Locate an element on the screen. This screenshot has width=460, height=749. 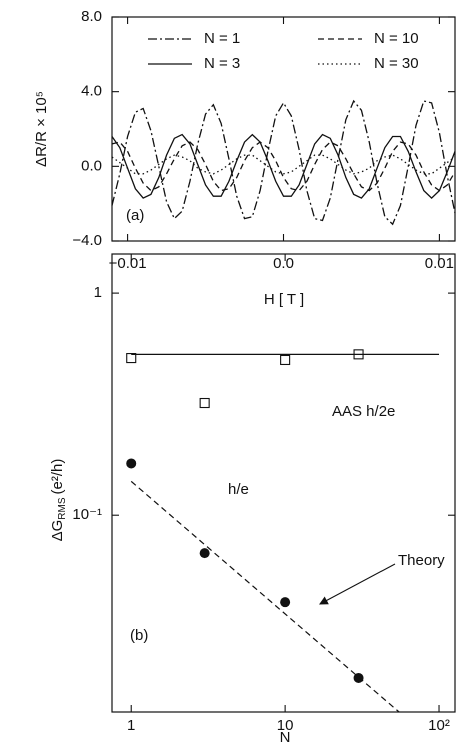
series-label: h/e is located at coordinates (238, 489).